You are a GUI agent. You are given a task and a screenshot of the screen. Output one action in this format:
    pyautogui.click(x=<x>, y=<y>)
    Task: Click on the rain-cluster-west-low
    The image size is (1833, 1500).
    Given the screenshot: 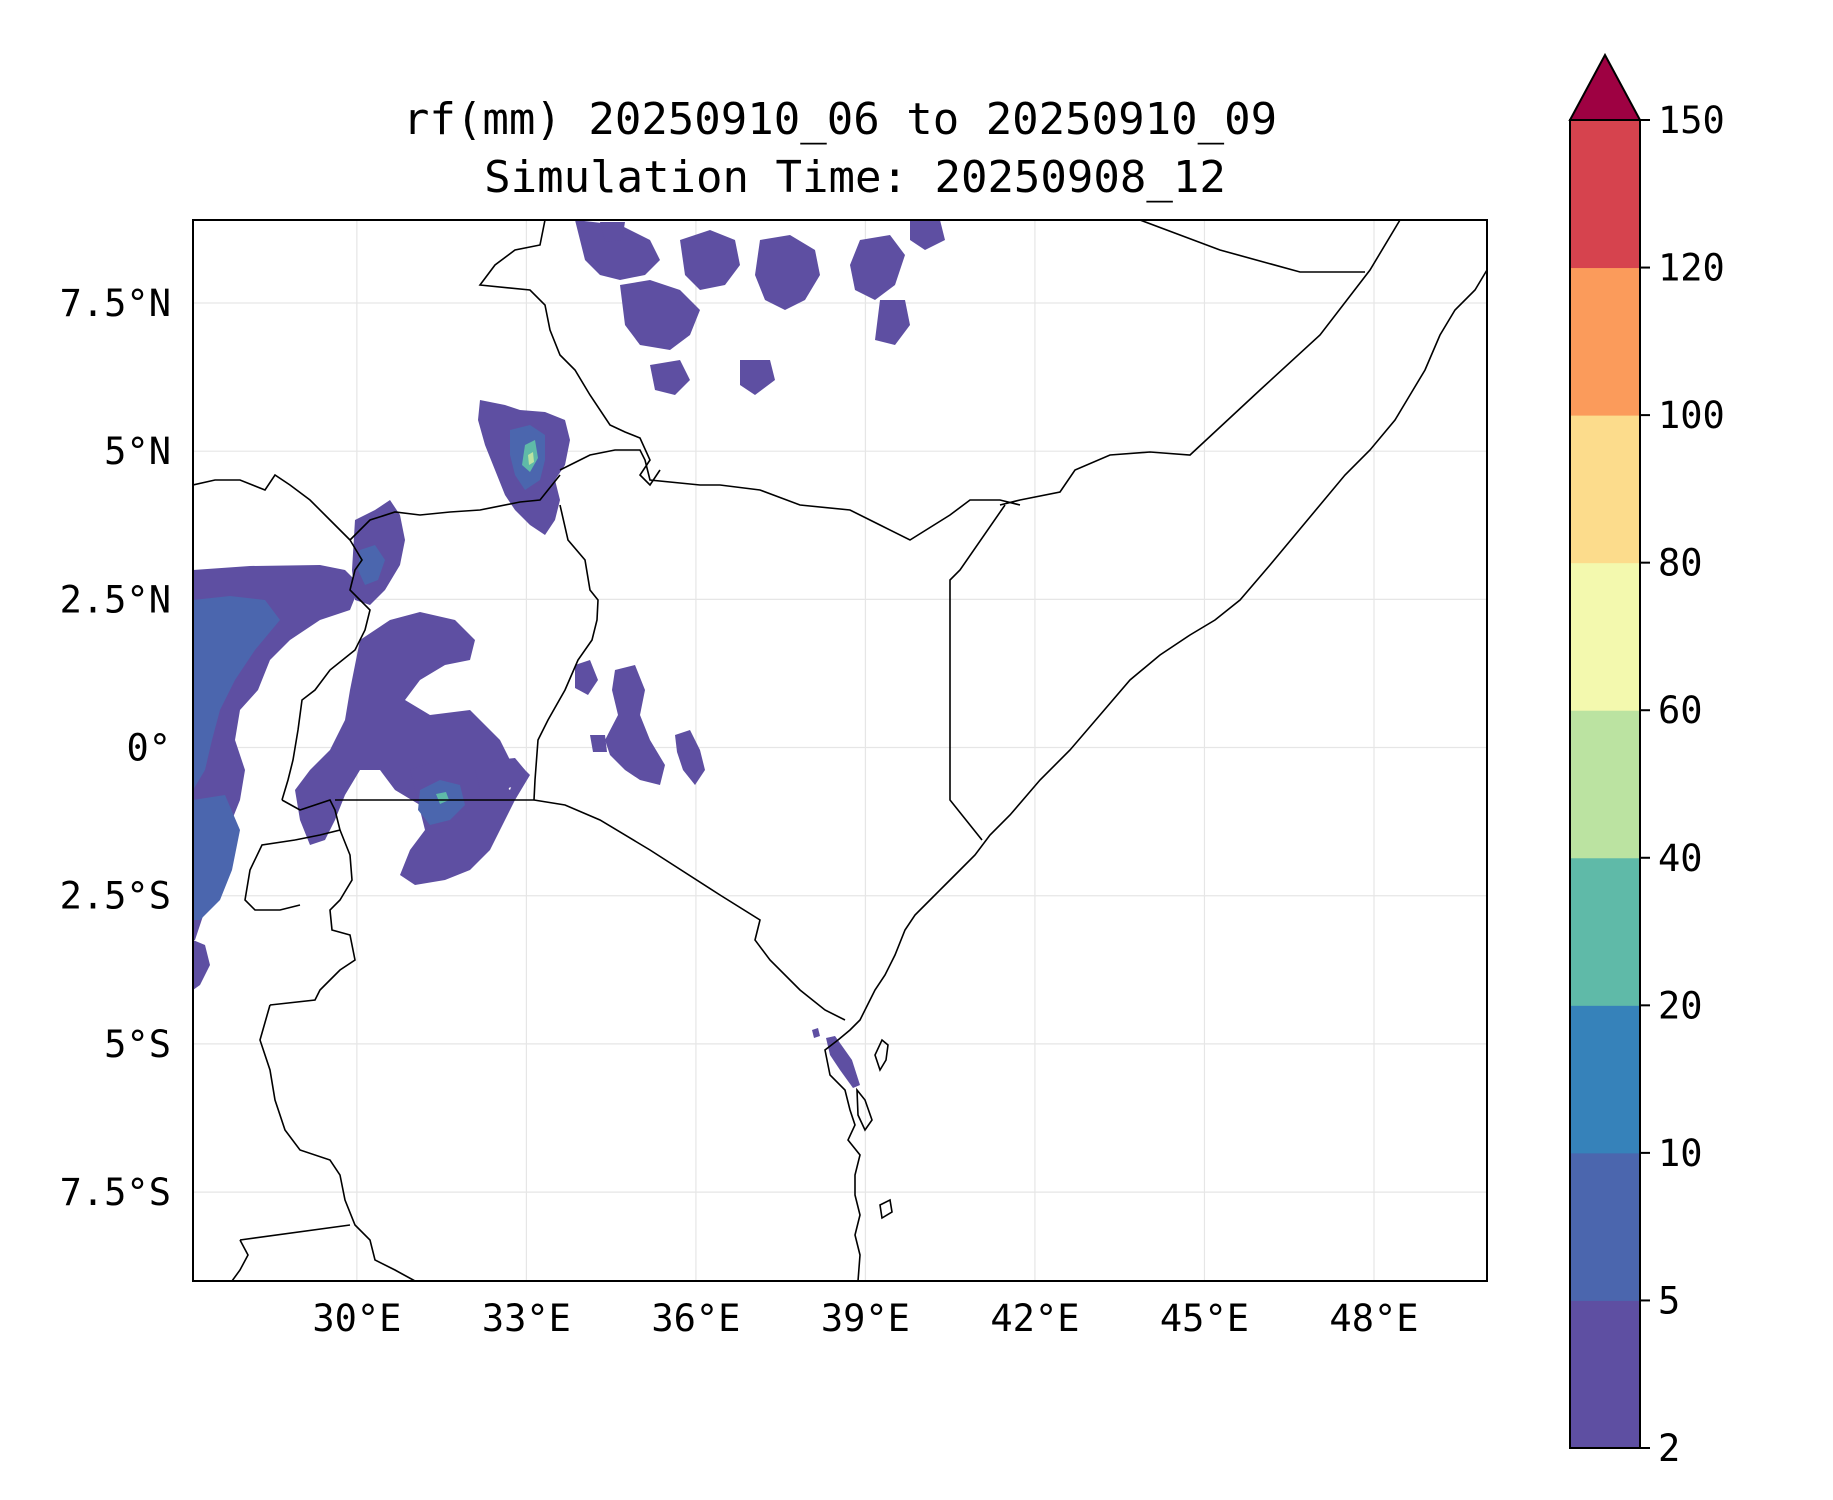 What is the action you would take?
    pyautogui.click(x=216, y=857)
    